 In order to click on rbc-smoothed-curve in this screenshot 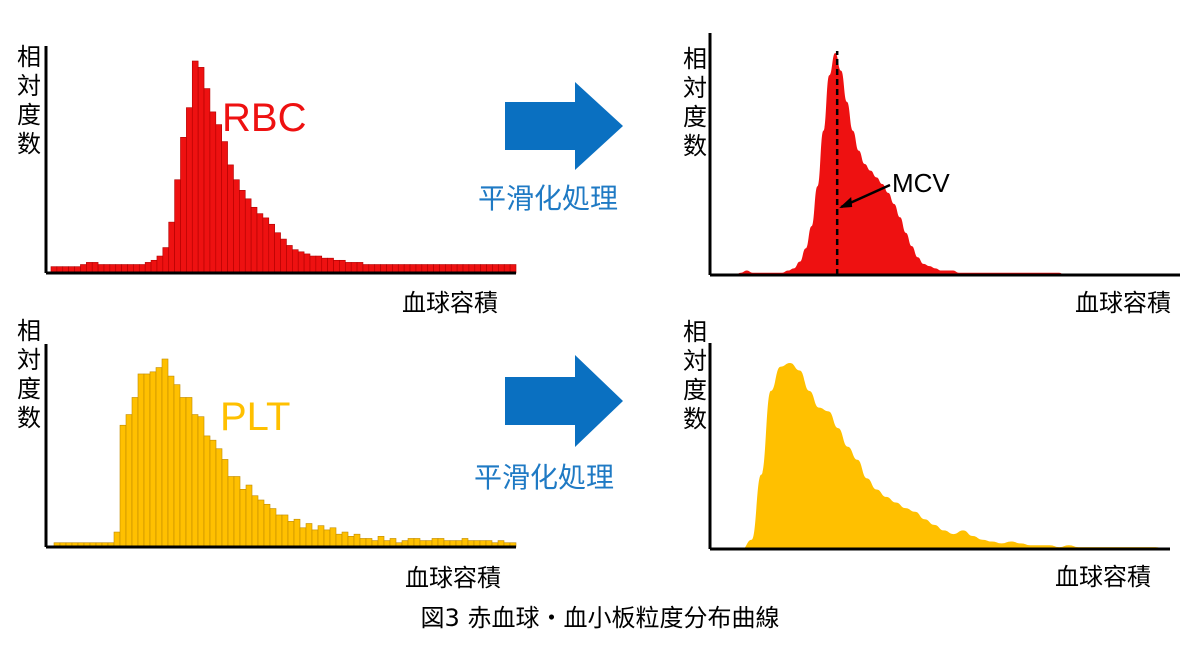, I will do `click(944, 155)`.